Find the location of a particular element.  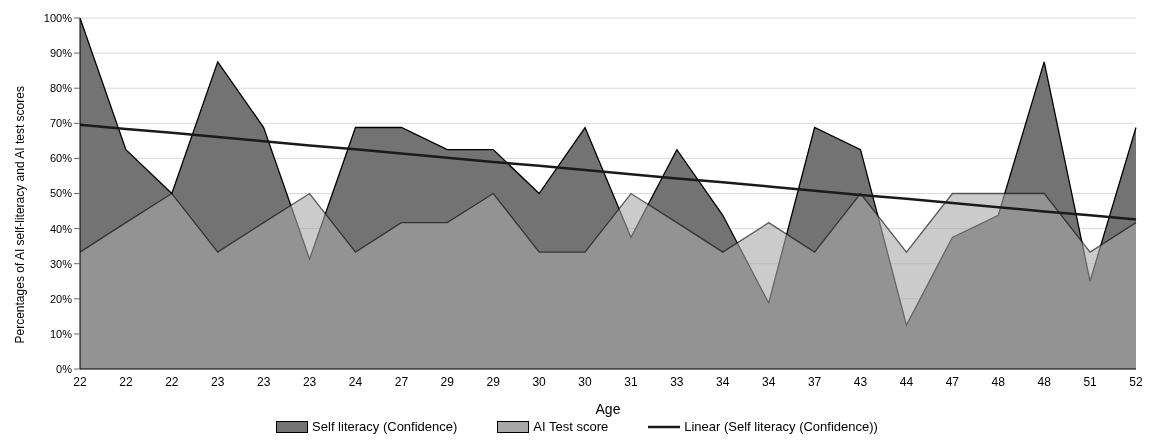

y-tick-label: 30% is located at coordinates (61, 263).